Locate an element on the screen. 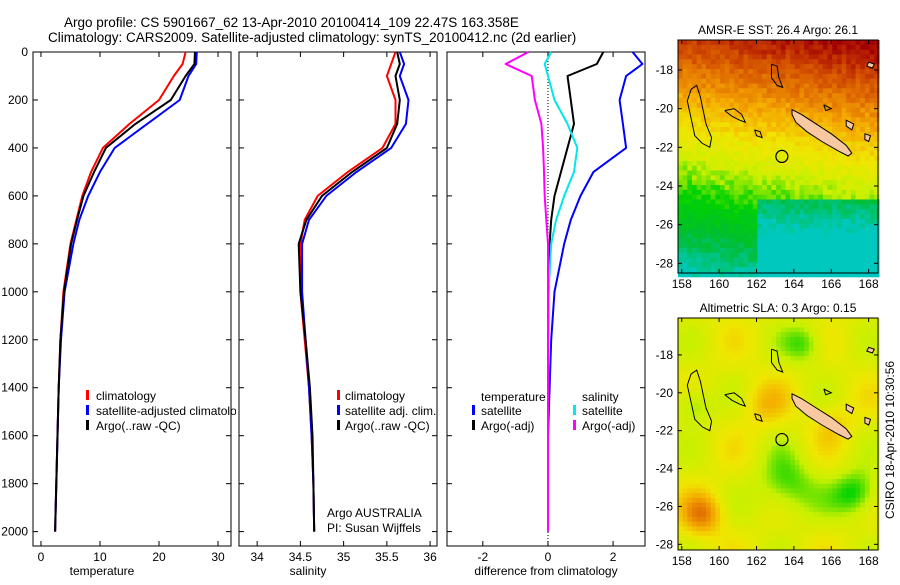 The height and width of the screenshot is (585, 900). x-tick-label: 36 is located at coordinates (430, 557).